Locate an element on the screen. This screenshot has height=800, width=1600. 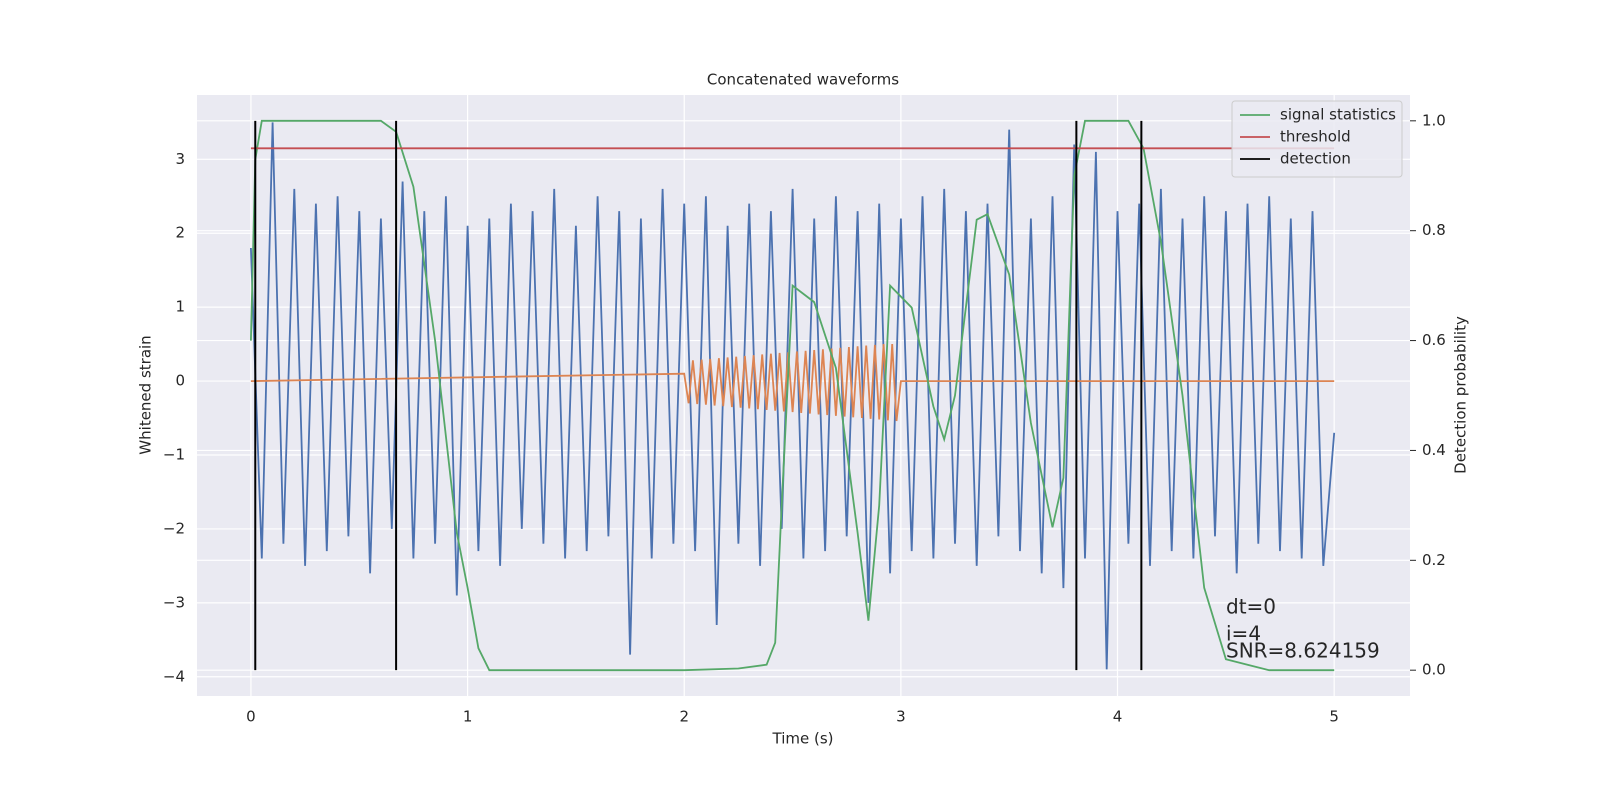
y2-tick-label: 0.6 is located at coordinates (1434, 340).